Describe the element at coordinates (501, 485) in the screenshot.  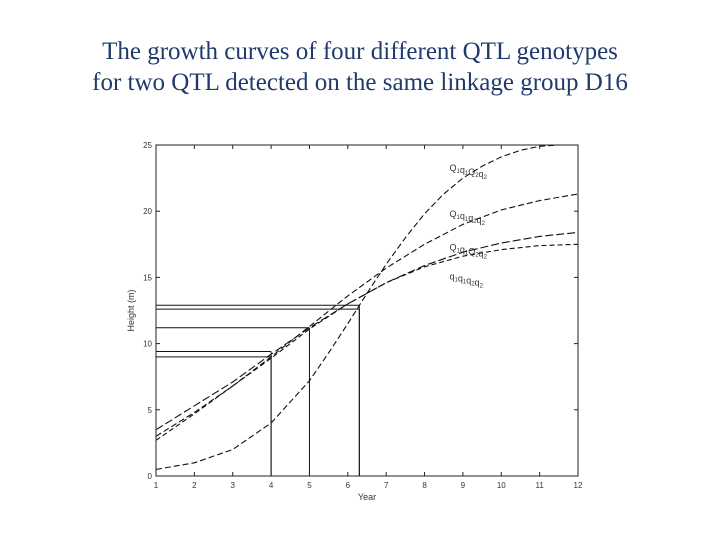
I see `x-tick-label: 10` at that location.